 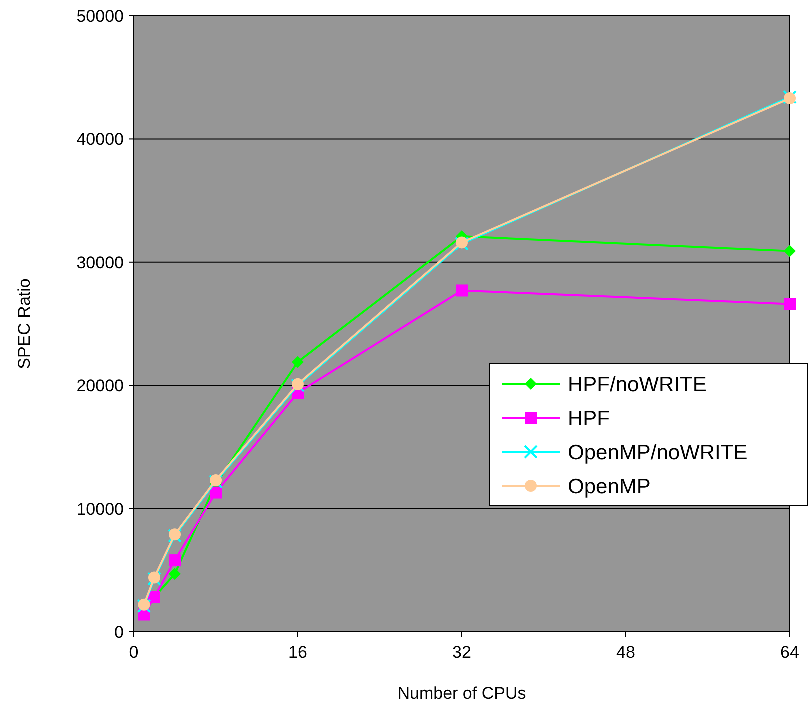 I want to click on legend-label: OpenMP/noWRITE, so click(x=658, y=452).